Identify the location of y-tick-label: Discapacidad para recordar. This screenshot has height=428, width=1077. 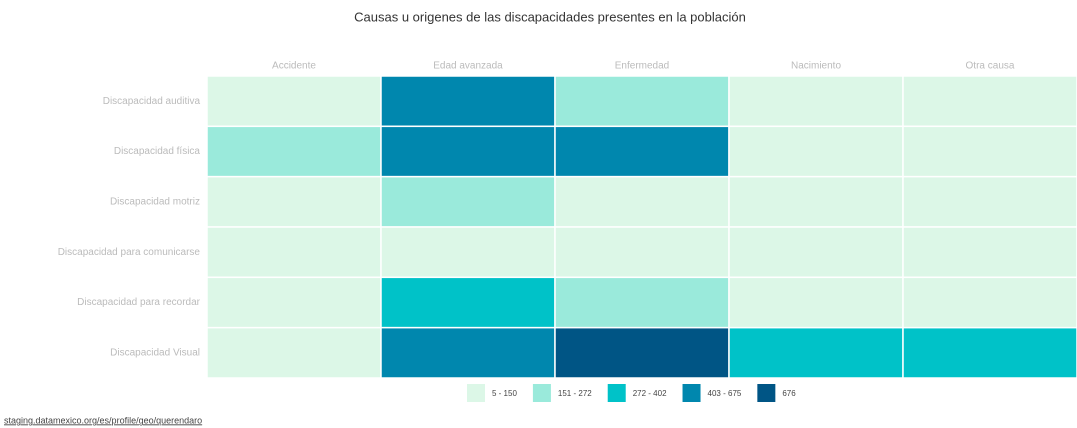
(139, 302).